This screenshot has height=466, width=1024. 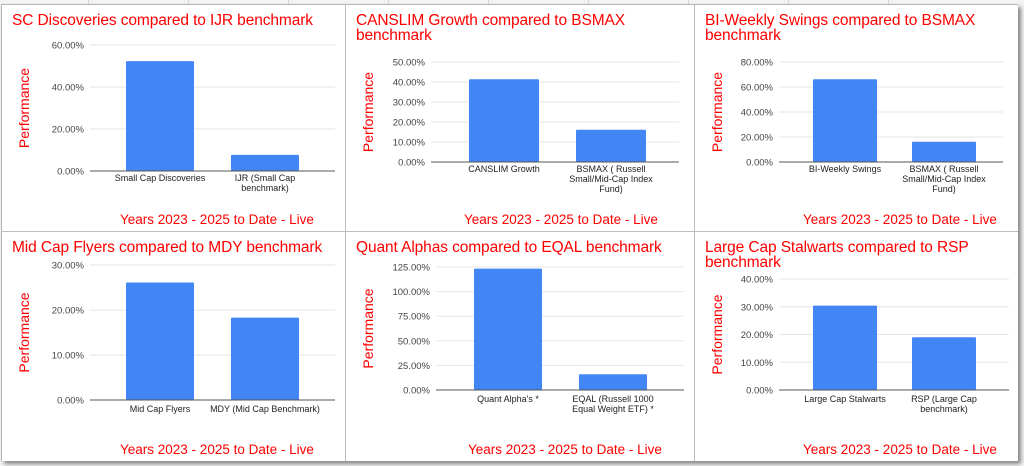 I want to click on x-category-label: EQAL (Russell 1000 Equal Weight ETF) *, so click(x=613, y=404).